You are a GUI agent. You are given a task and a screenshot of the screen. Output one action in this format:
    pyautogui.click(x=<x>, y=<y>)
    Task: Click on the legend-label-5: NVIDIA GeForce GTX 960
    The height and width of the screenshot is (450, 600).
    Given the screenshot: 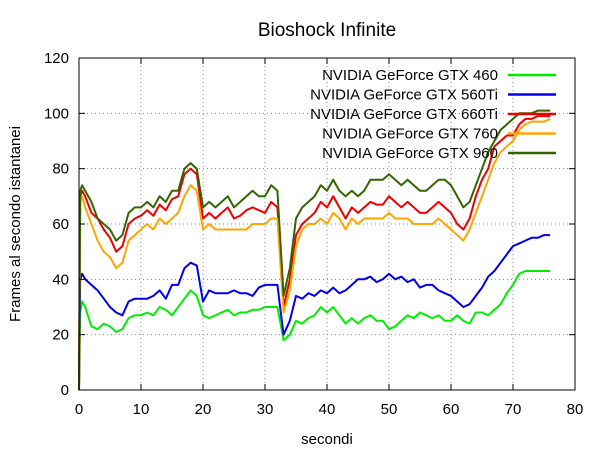 What is the action you would take?
    pyautogui.click(x=410, y=153)
    